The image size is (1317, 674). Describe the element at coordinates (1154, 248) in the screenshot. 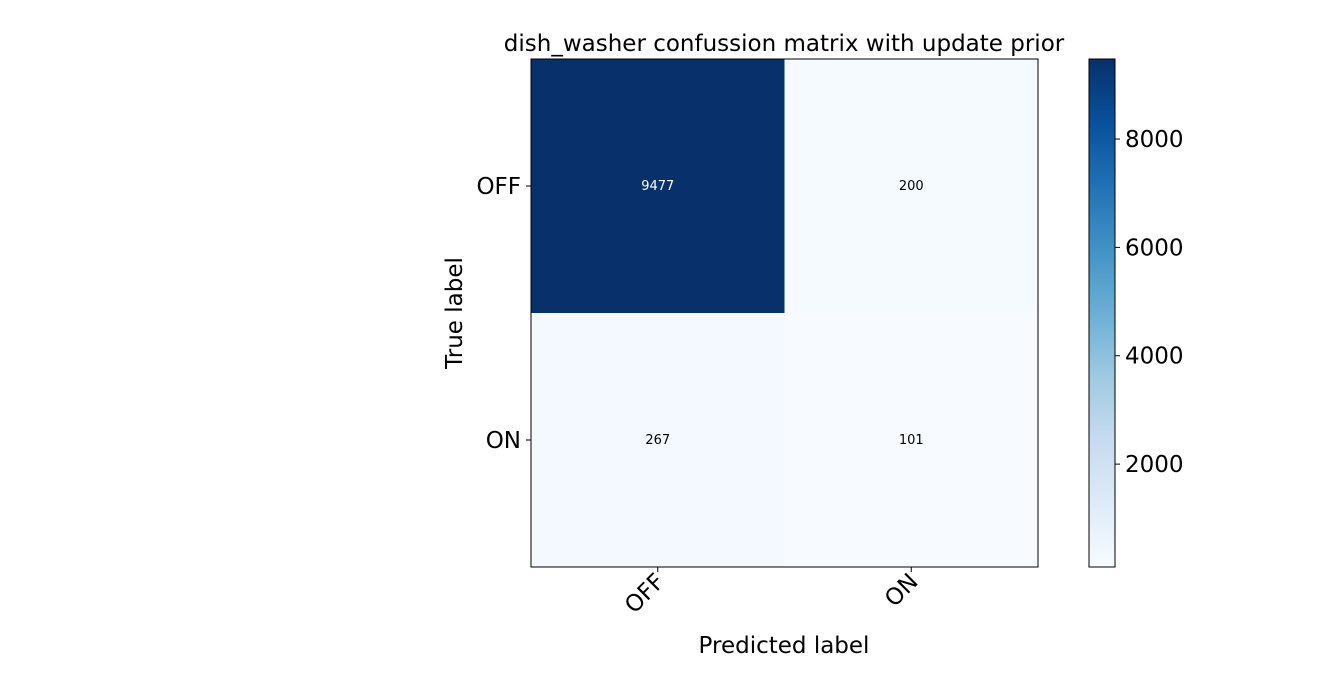

I see `colorbar-tick-label: 6000` at that location.